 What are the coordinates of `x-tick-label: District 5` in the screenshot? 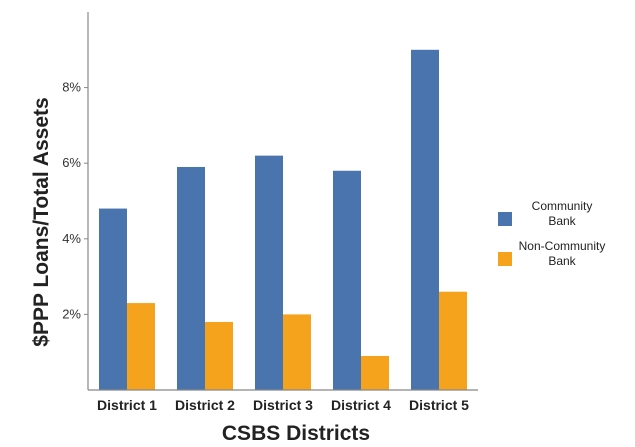 It's located at (439, 405).